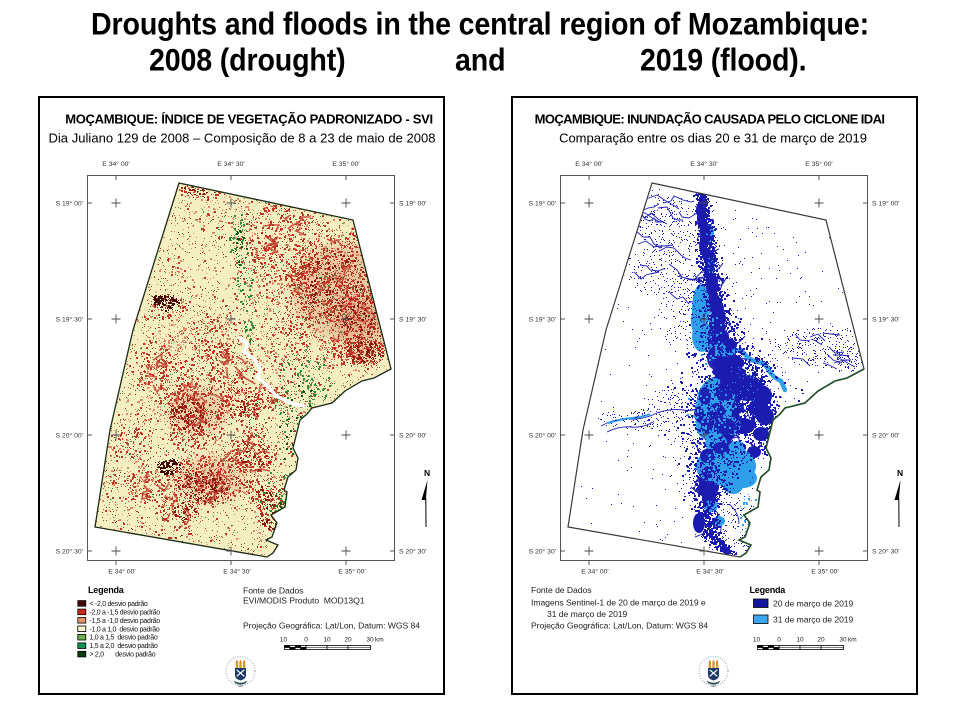 Image resolution: width=960 pixels, height=720 pixels. What do you see at coordinates (125, 621) in the screenshot?
I see `svg-text: -1,5 a -1,0 desvio padrão` at bounding box center [125, 621].